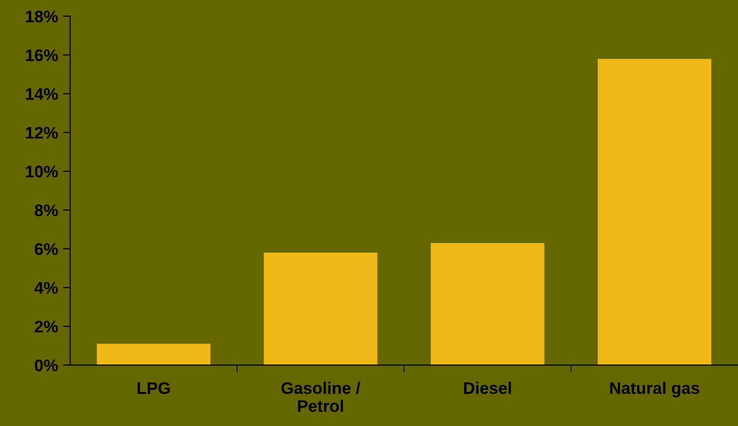  Describe the element at coordinates (487, 388) in the screenshot. I see `x-tick-label: Diesel` at that location.